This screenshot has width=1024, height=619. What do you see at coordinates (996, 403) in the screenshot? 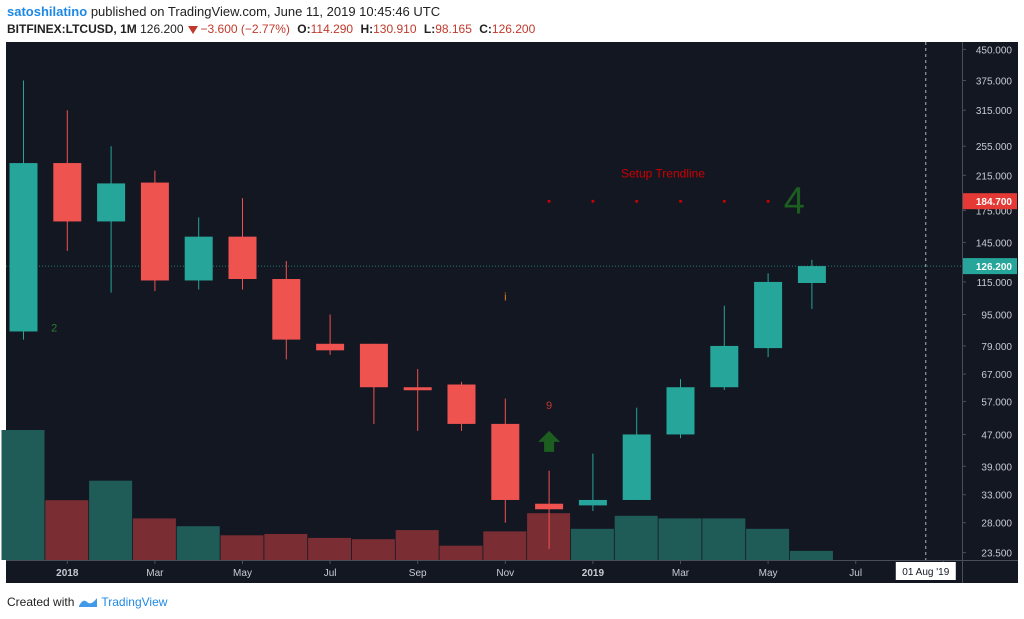
I see `y-tick-label: 57.000` at bounding box center [996, 403].